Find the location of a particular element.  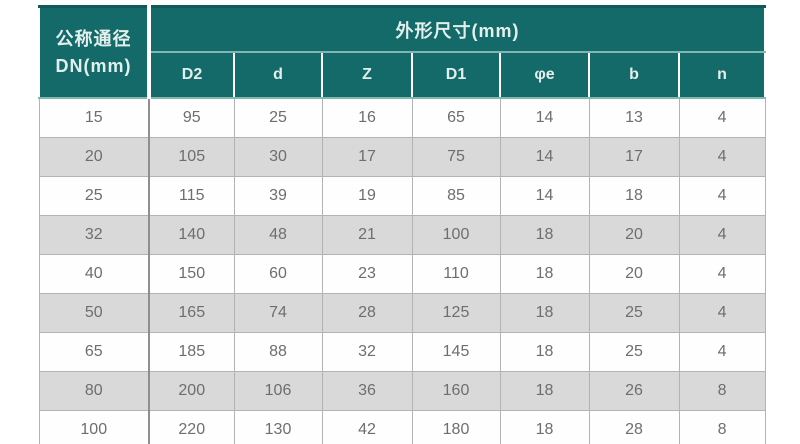

value-cell: 19 is located at coordinates (367, 196).